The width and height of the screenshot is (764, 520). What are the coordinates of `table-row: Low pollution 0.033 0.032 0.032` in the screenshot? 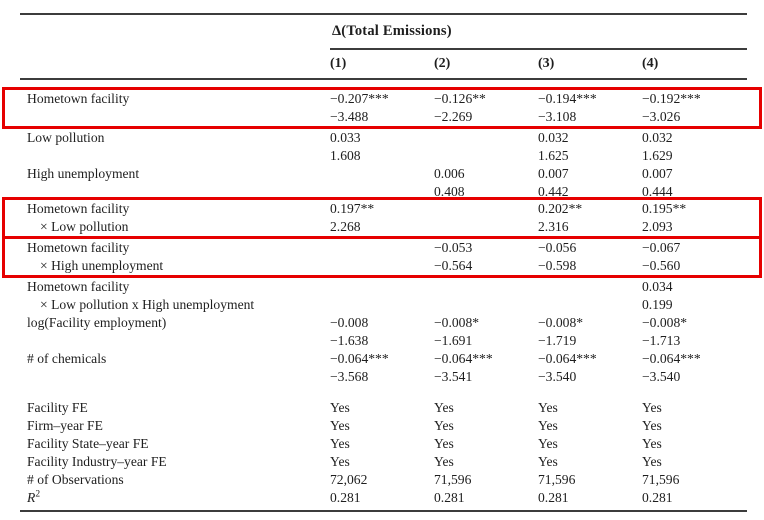 It's located at (382, 138).